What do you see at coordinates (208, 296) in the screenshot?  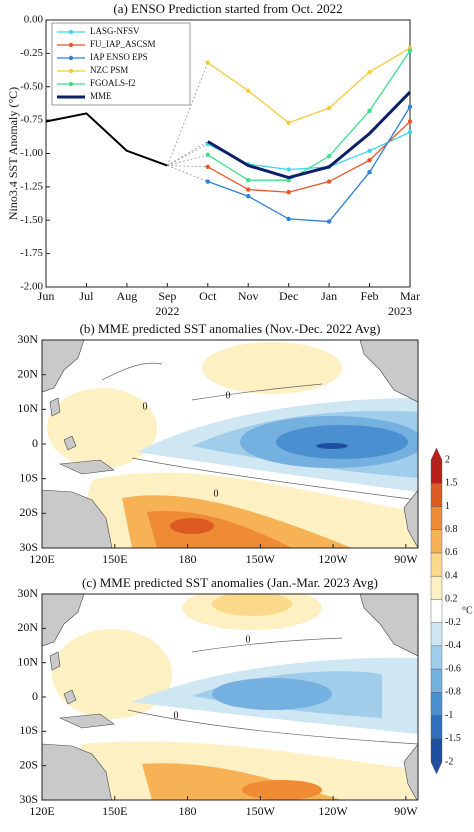 I see `x-tick-label: Oct` at bounding box center [208, 296].